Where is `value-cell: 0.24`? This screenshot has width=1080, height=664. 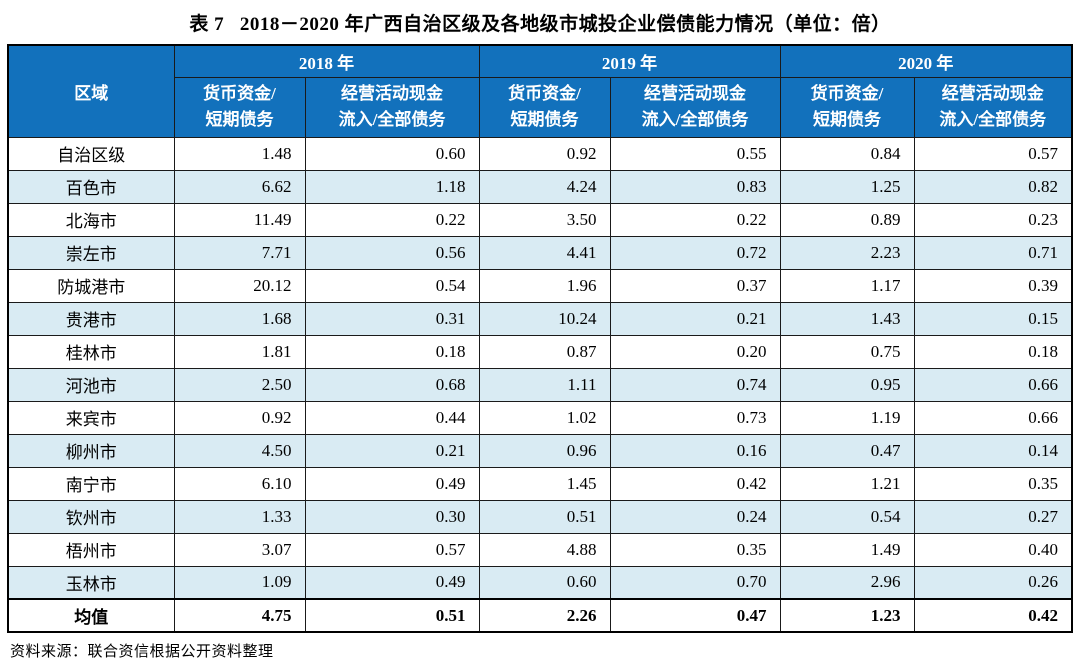 value-cell: 0.24 is located at coordinates (695, 516).